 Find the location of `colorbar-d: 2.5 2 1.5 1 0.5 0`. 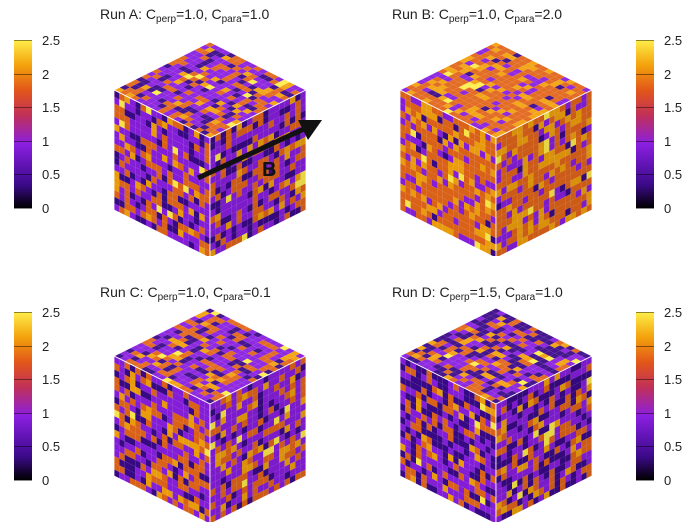

colorbar-d: 2.5 2 1.5 1 0.5 0 is located at coordinates (665, 404).